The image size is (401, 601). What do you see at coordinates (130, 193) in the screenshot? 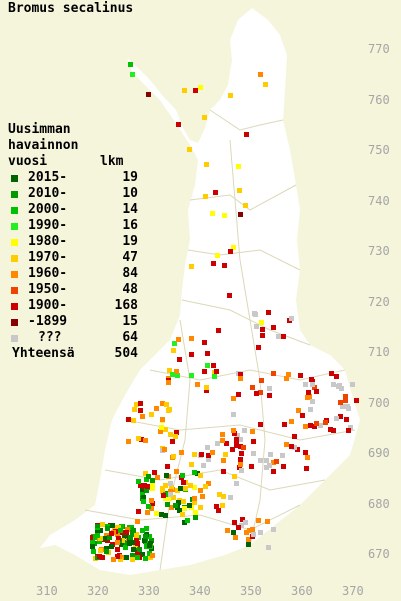
I see `legend-row-count: 10` at bounding box center [130, 193].